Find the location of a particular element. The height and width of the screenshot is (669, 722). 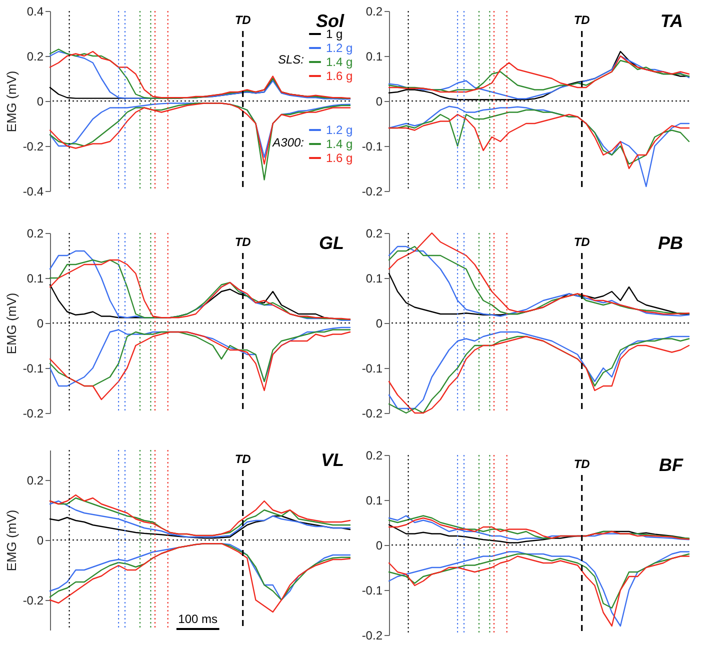

chart-title: GL is located at coordinates (331, 243).